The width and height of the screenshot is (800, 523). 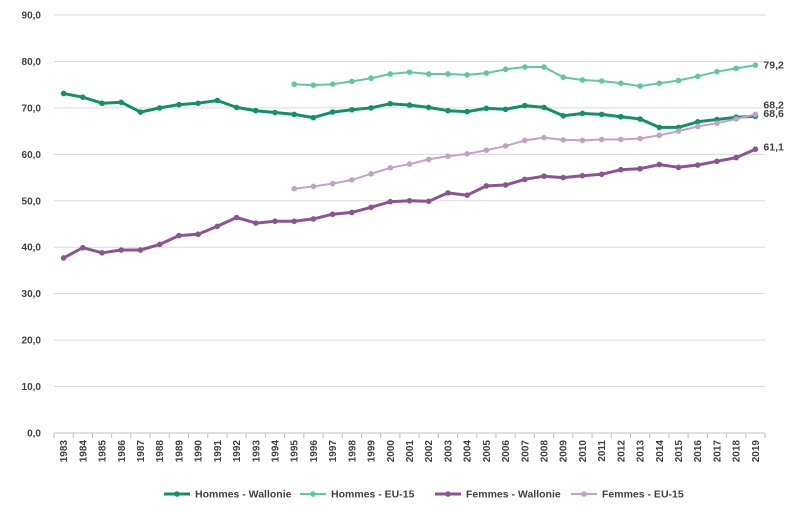 I want to click on x-tick-label: 1986, so click(x=122, y=451).